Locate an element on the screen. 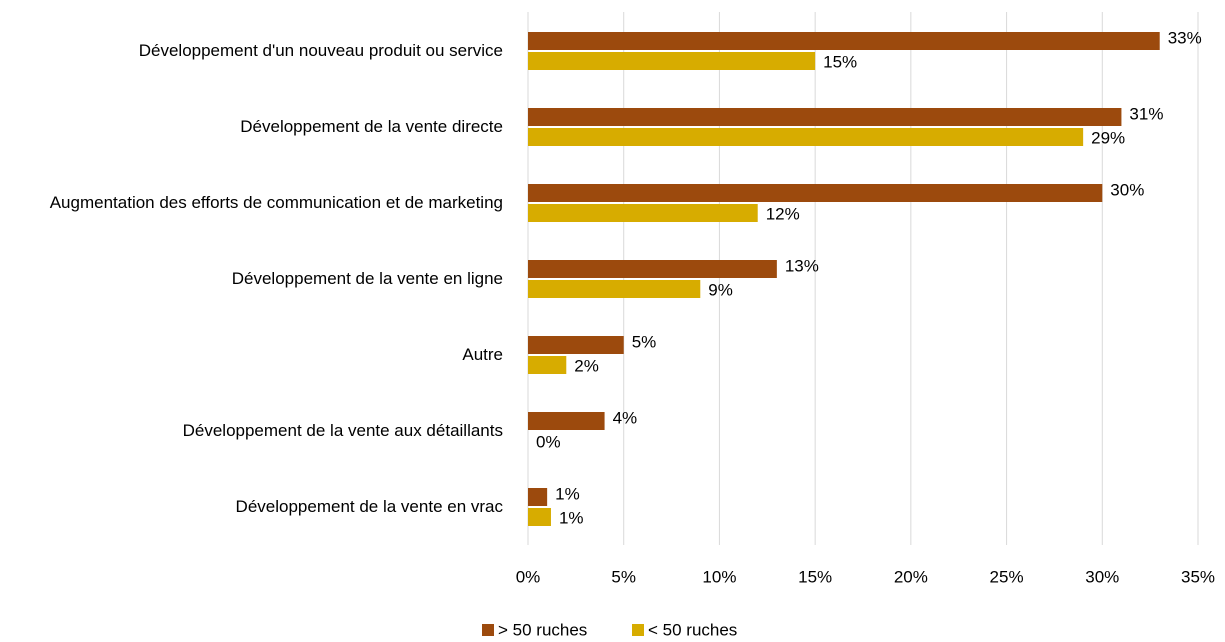 The width and height of the screenshot is (1225, 642). category-label: Autre is located at coordinates (254, 355).